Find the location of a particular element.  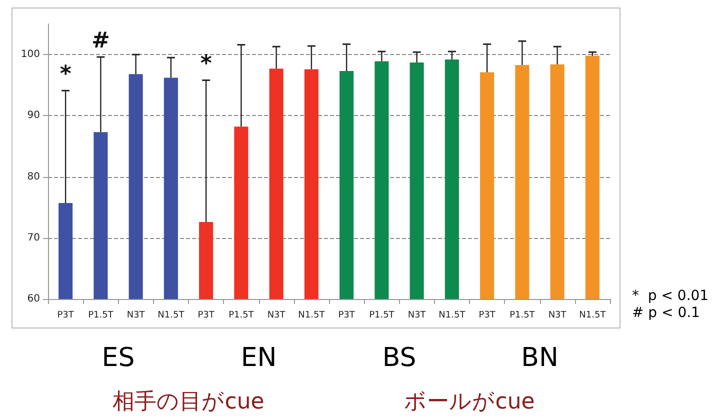

text: EN is located at coordinates (258, 358).